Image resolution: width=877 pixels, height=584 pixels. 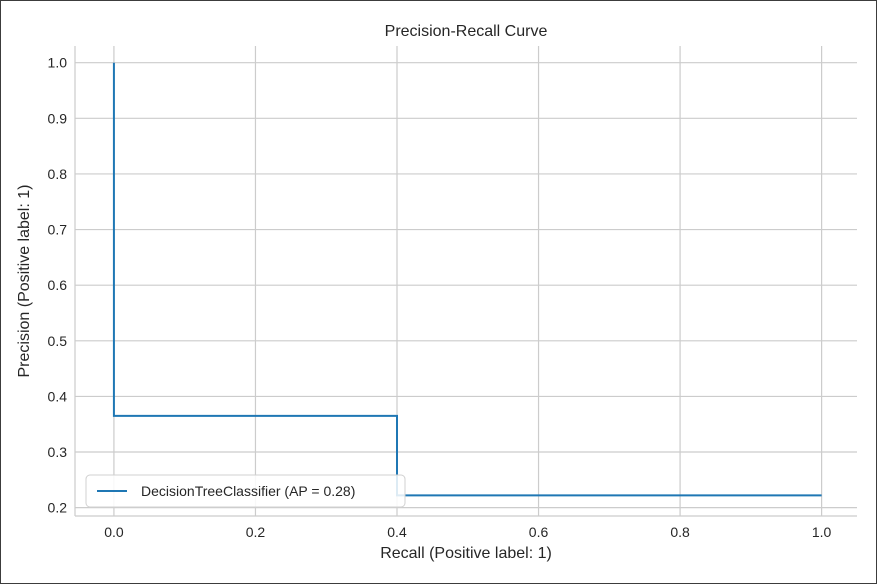 I want to click on legend-label: DecisionTreeClassifier (AP = 0.28), so click(x=248, y=491).